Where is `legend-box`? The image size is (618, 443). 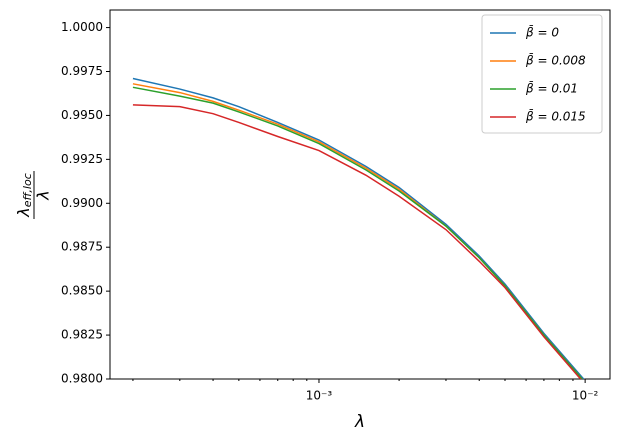
legend-box is located at coordinates (542, 74).